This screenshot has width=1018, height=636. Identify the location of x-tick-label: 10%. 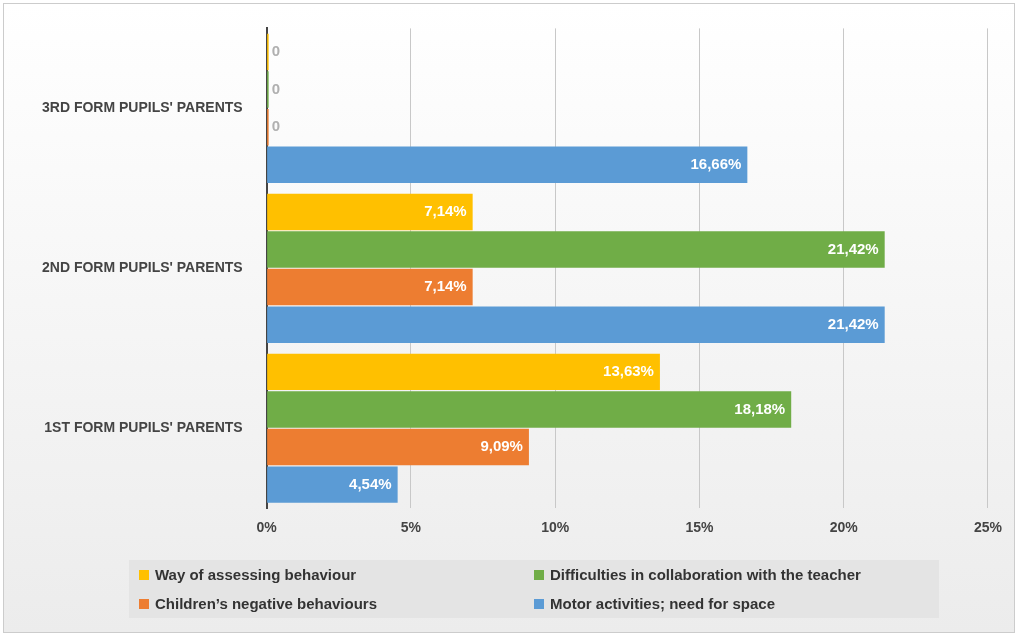
(555, 527).